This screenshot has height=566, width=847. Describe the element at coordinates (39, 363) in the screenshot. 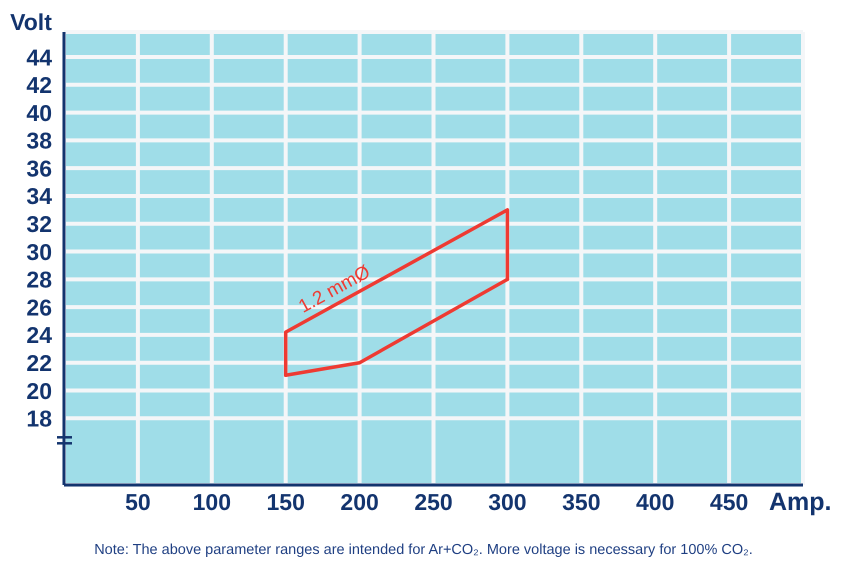

I see `y-tick-label: 22` at that location.